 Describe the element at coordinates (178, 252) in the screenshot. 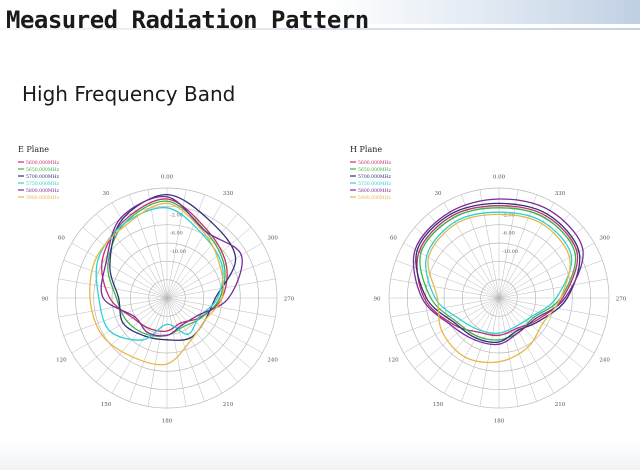

I see `radial-tick-label: -10.00` at that location.